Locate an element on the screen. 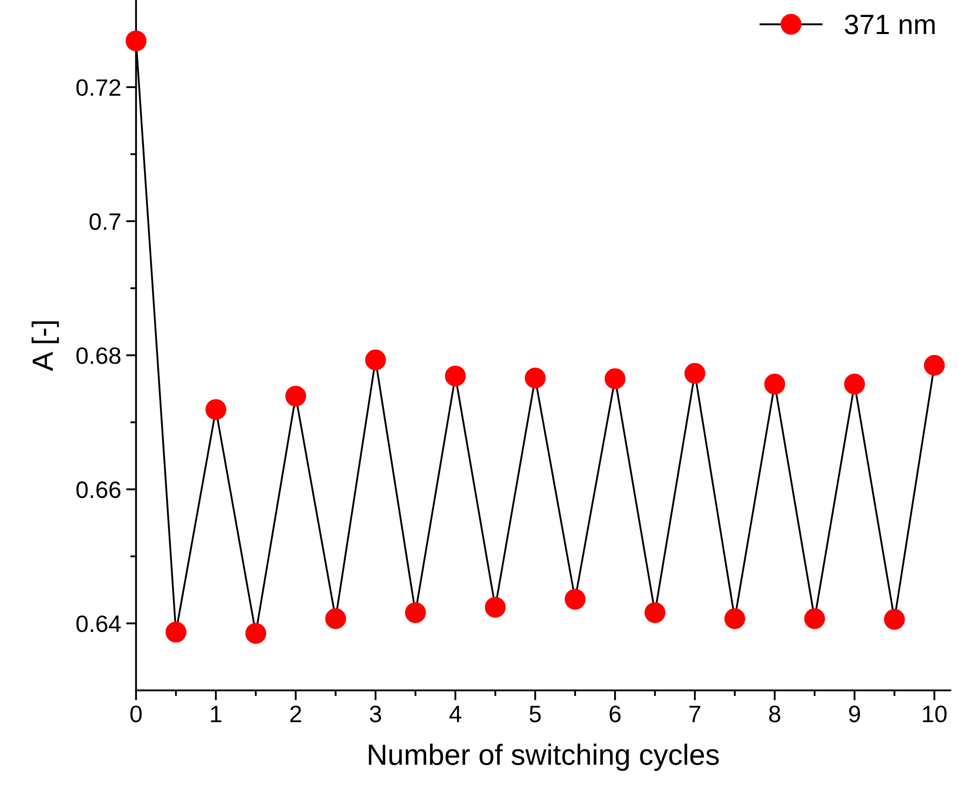 The width and height of the screenshot is (958, 800). x-tick-label: 0 is located at coordinates (136, 714).